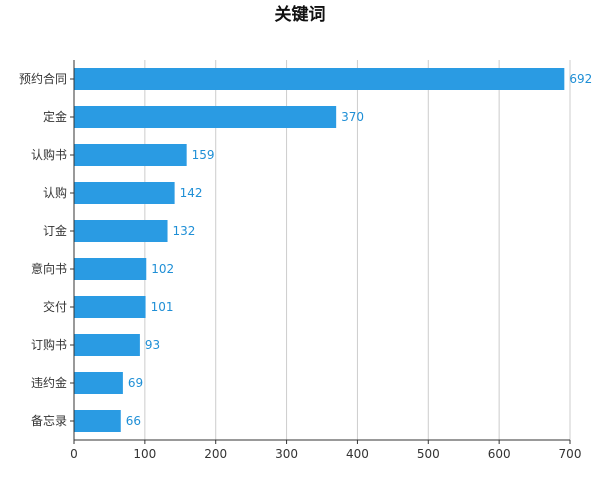  What do you see at coordinates (144, 454) in the screenshot?
I see `x-tick-label: 100` at bounding box center [144, 454].